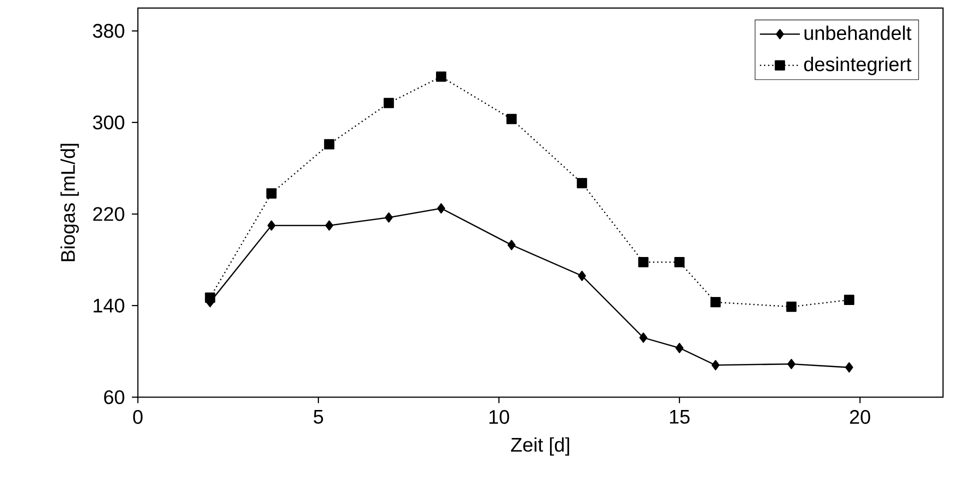 The image size is (959, 493). What do you see at coordinates (108, 214) in the screenshot?
I see `y-tick-label: 220` at bounding box center [108, 214].